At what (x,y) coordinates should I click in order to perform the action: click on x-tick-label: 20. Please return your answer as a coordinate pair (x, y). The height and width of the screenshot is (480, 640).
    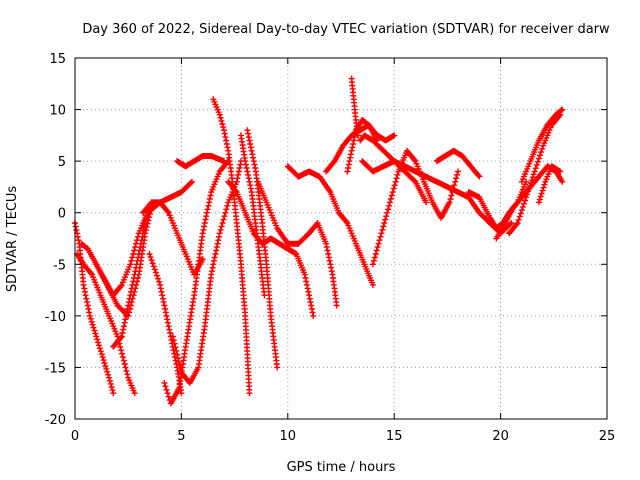
    Looking at the image, I should click on (500, 436).